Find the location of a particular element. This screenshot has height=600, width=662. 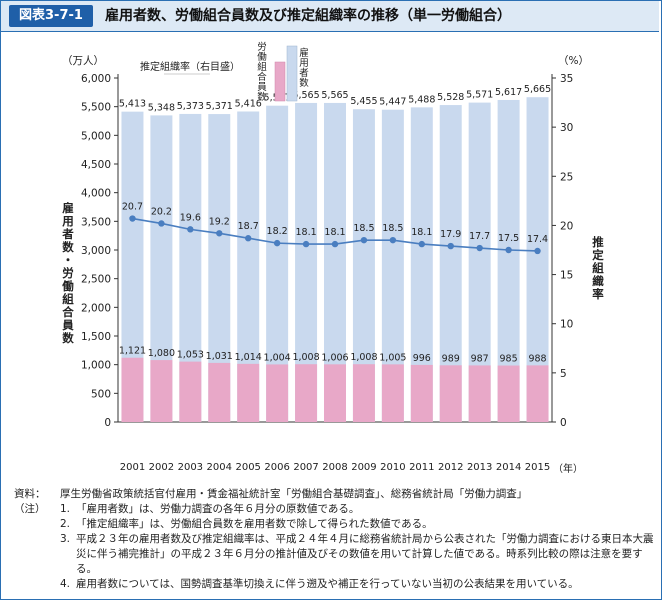

note-num-1: 1. is located at coordinates (65, 509).